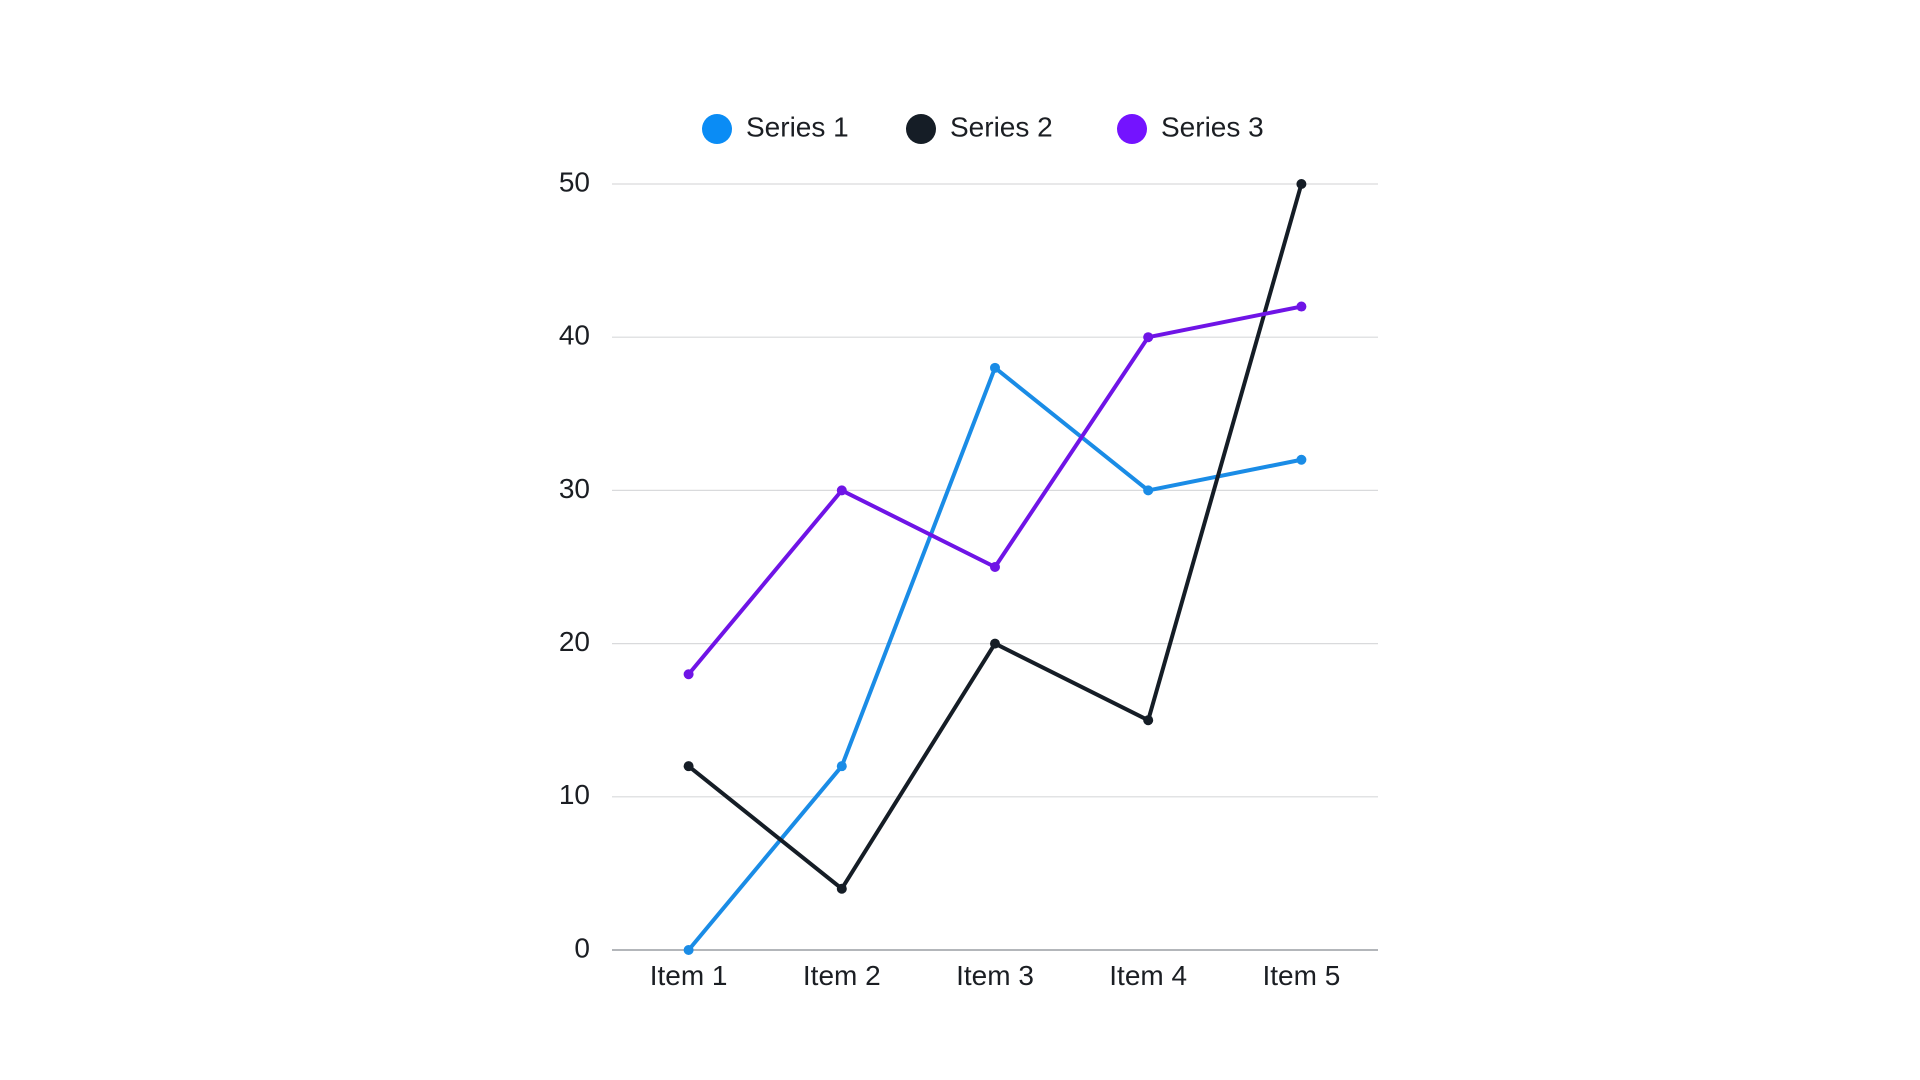 This screenshot has width=1920, height=1080. I want to click on y-tick-label: 20, so click(574, 641).